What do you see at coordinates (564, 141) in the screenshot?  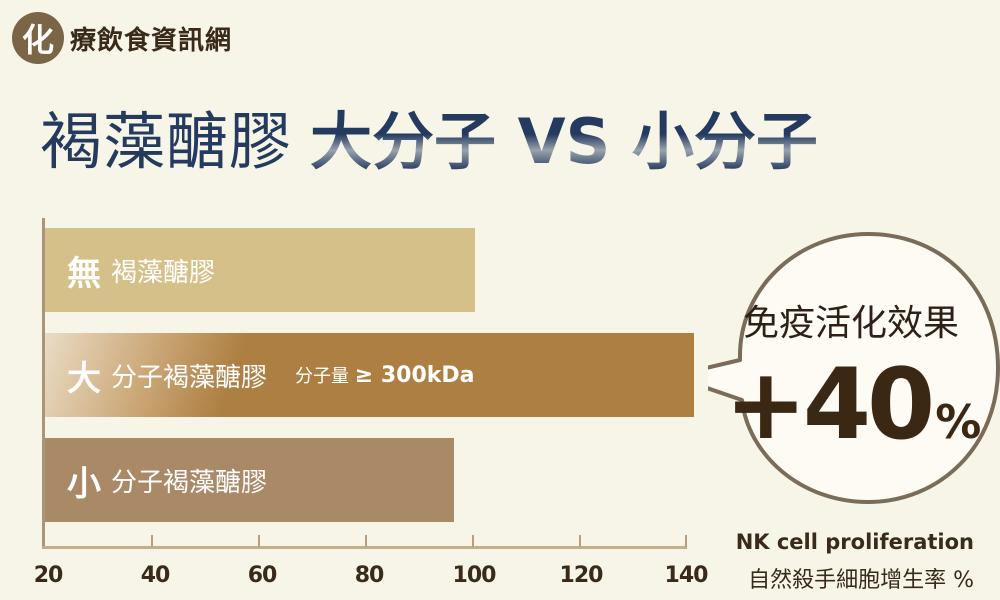 I see `title-part2: 大分子 VS 小分子` at bounding box center [564, 141].